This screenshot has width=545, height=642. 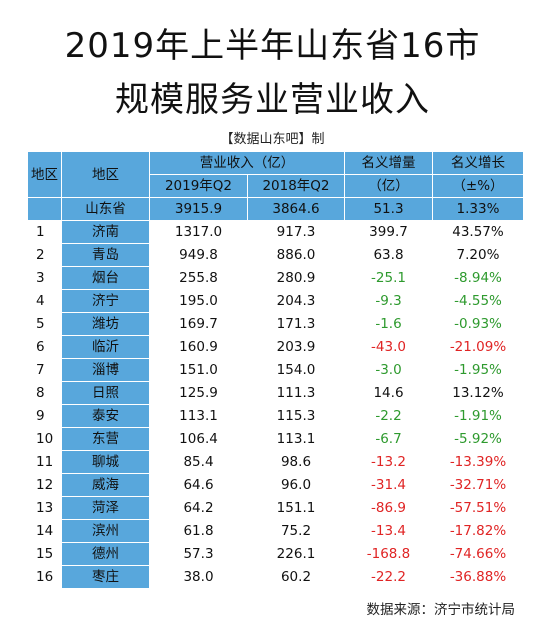 What do you see at coordinates (478, 209) in the screenshot?
I see `province-growth: 1.33%` at bounding box center [478, 209].